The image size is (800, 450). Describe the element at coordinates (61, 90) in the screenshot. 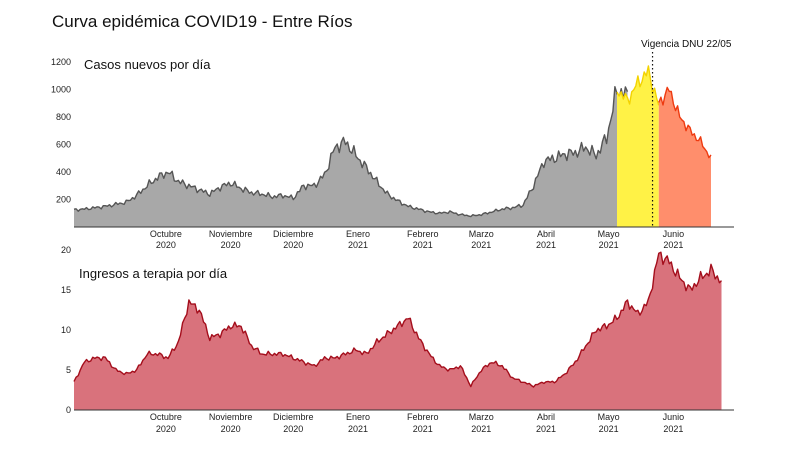

I see `cases-y-tick-label: 1000` at that location.